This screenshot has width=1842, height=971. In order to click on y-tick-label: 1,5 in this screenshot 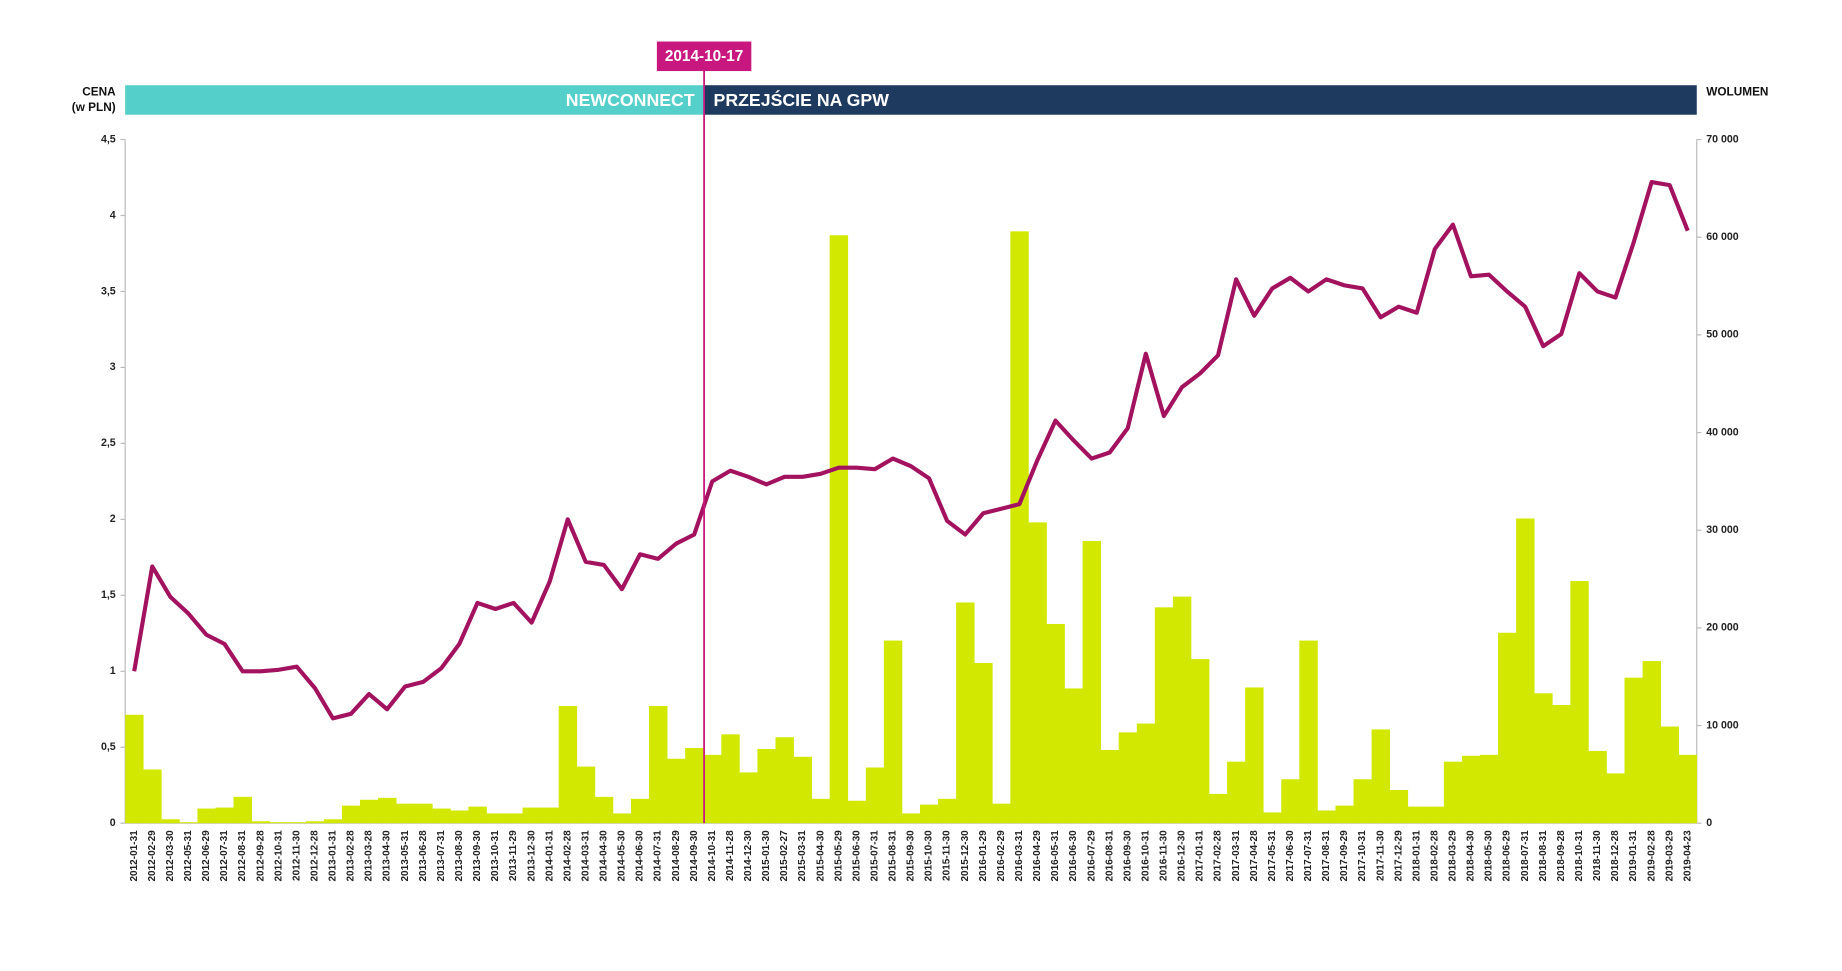, I will do `click(108, 595)`.